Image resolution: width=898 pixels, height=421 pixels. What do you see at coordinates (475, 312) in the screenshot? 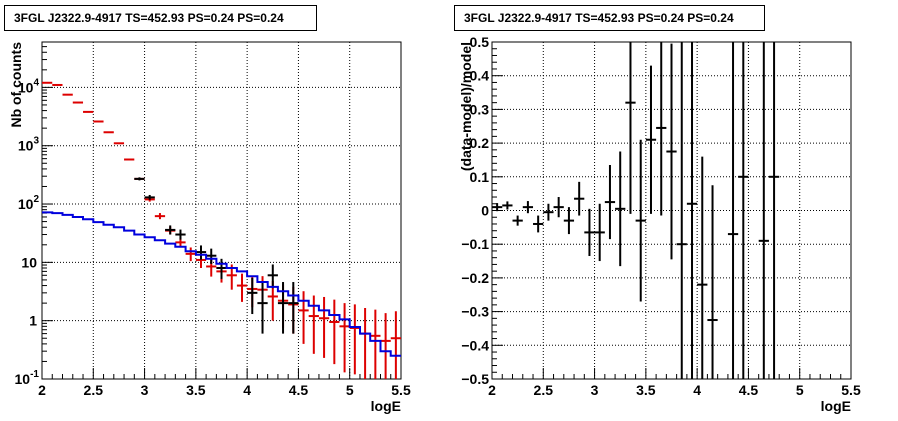
I see `y-tick-label: −0.3` at bounding box center [475, 312].